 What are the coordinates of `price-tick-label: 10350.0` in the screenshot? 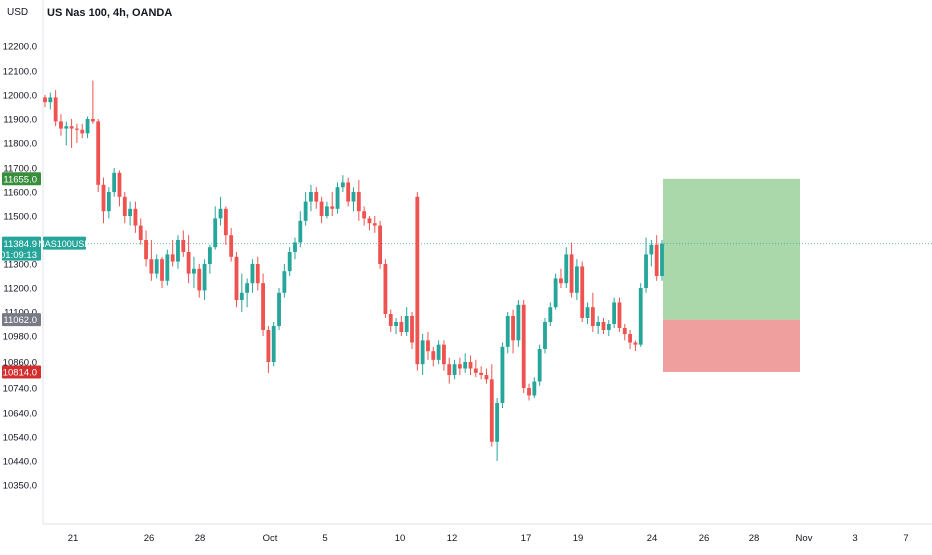 It's located at (20, 486).